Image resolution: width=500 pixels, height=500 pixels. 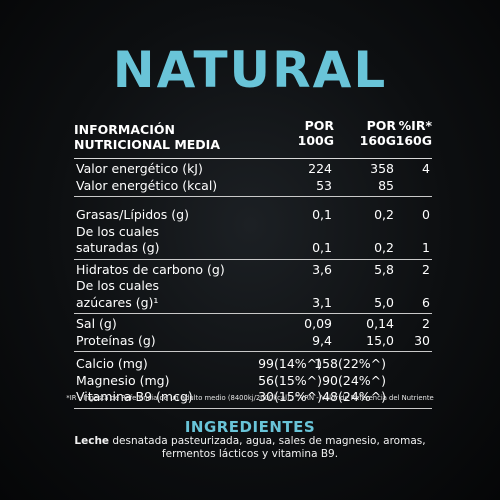 What do you see at coordinates (117, 302) in the screenshot?
I see `row-label: azúcares (g)¹` at bounding box center [117, 302].